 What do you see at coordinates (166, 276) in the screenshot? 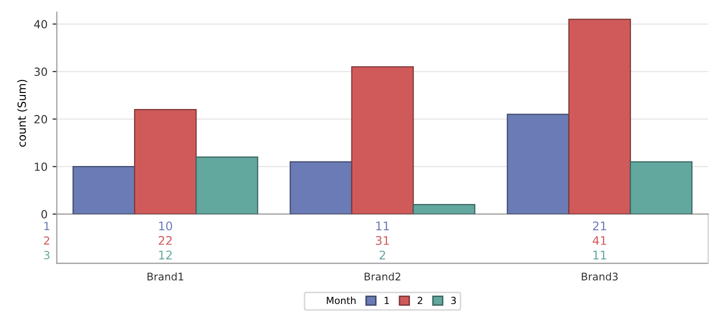
I see `x-tick-label: Brand1` at bounding box center [166, 276].